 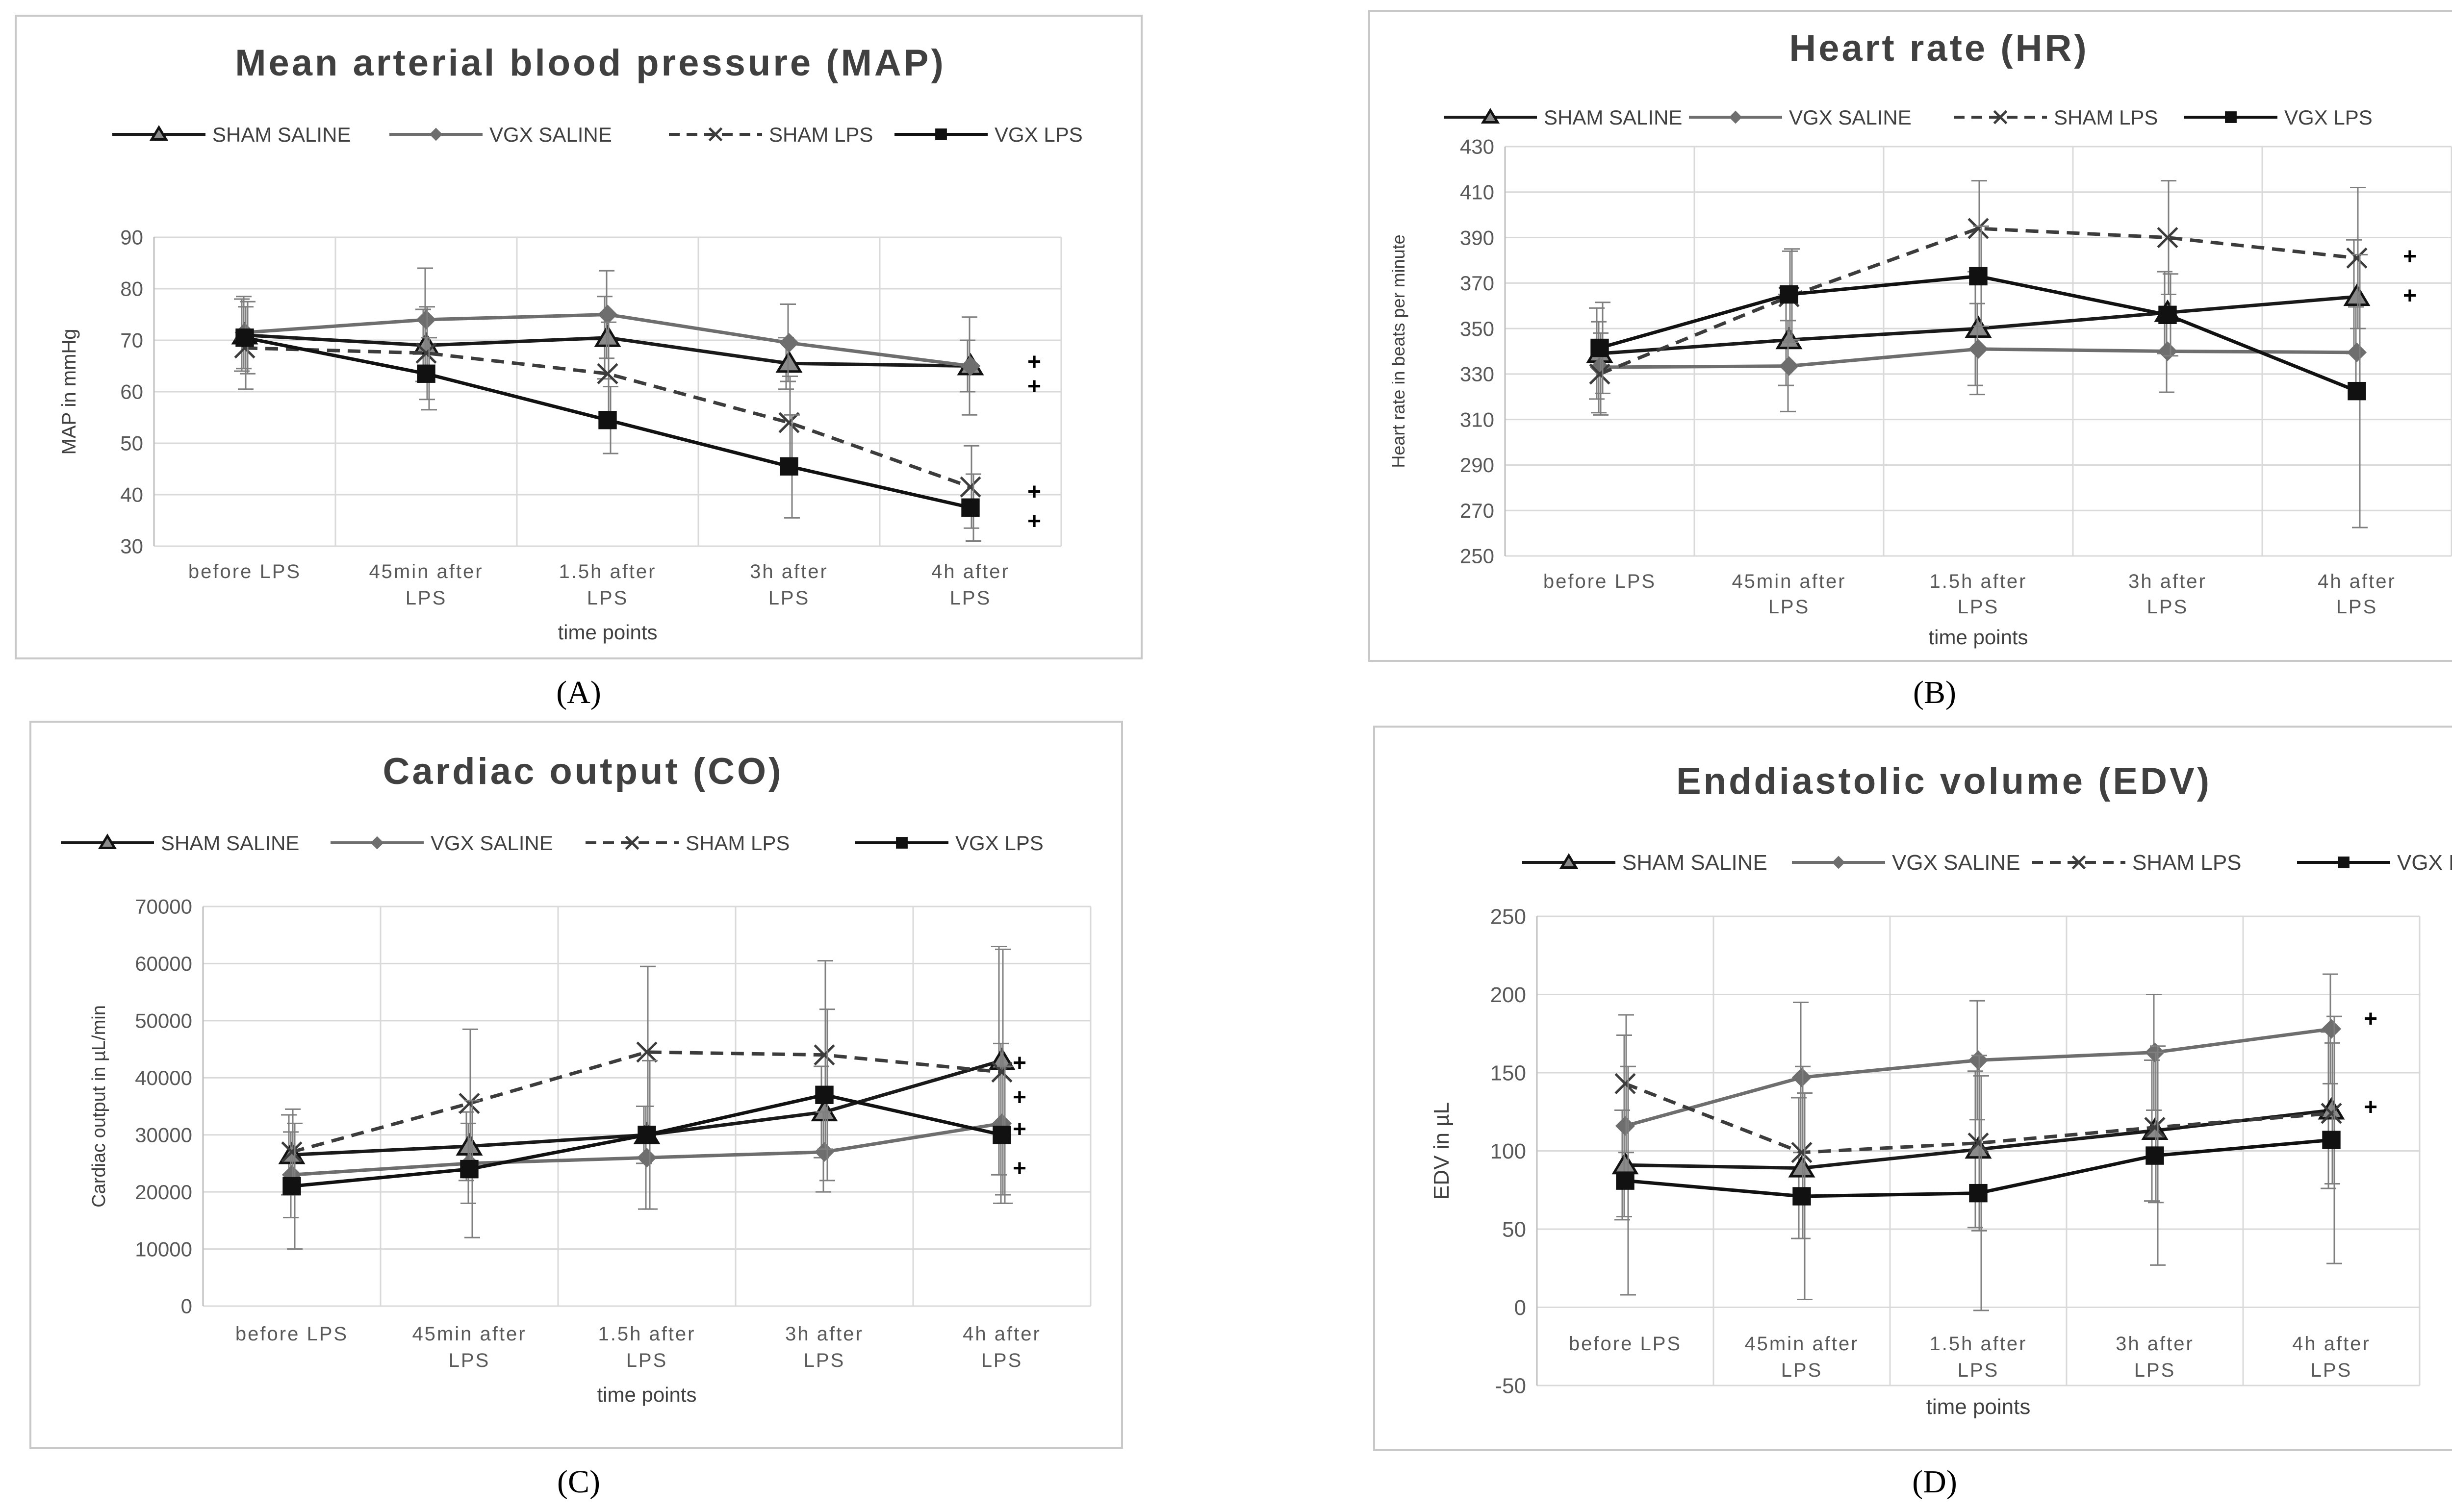 I want to click on chart-title: Mean arterial blood pressure (MAP), so click(x=590, y=63).